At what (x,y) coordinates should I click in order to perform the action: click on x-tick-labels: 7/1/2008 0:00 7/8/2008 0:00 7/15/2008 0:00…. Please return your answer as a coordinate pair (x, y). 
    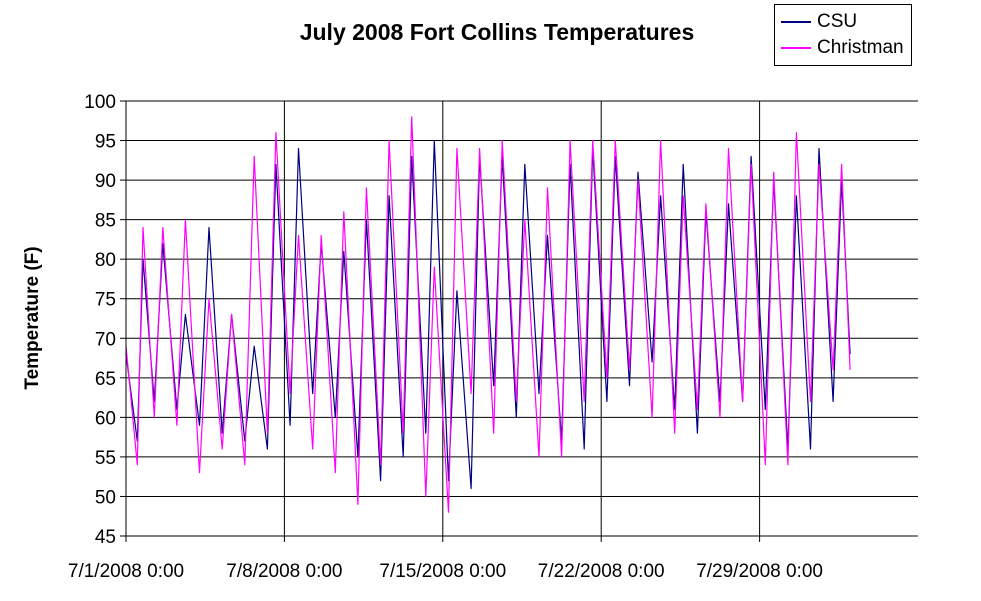
    Looking at the image, I should click on (445, 571).